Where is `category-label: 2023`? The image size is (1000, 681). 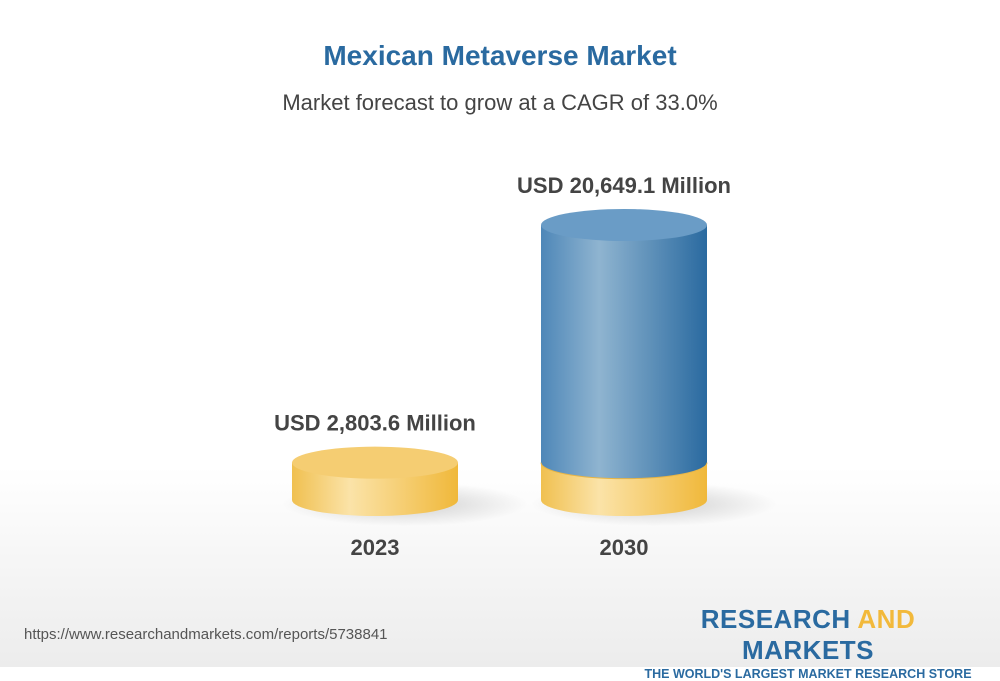
category-label: 2023 is located at coordinates (375, 547).